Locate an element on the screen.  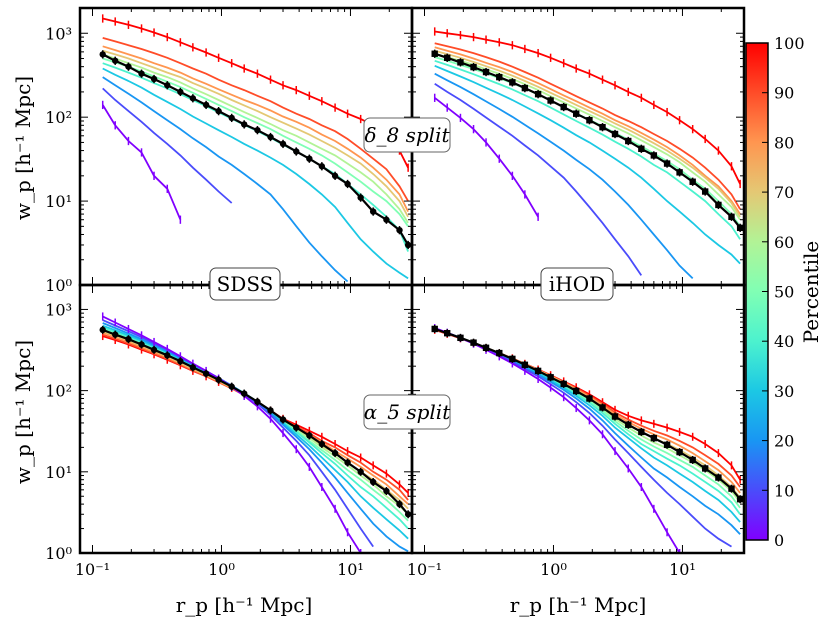
x-axis-label-right: r_p [h⁻¹ Mpc] is located at coordinates (578, 605).